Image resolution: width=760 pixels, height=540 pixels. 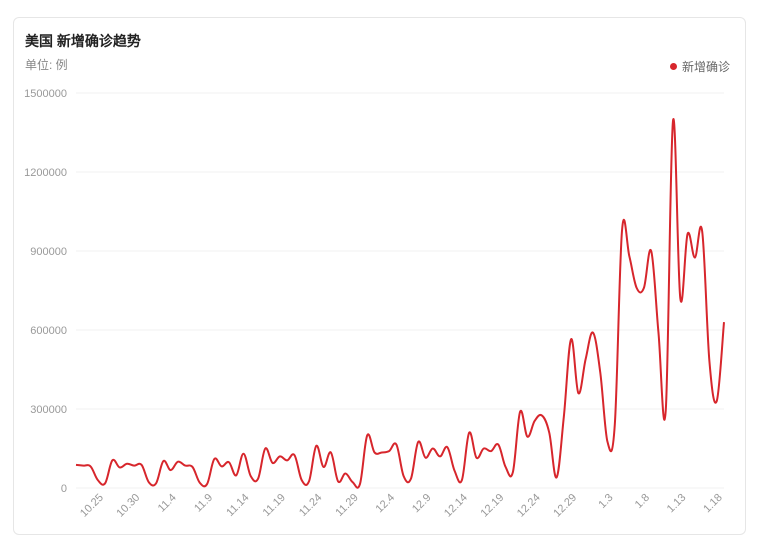 I want to click on x-tick-label: 11.4, so click(x=167, y=503).